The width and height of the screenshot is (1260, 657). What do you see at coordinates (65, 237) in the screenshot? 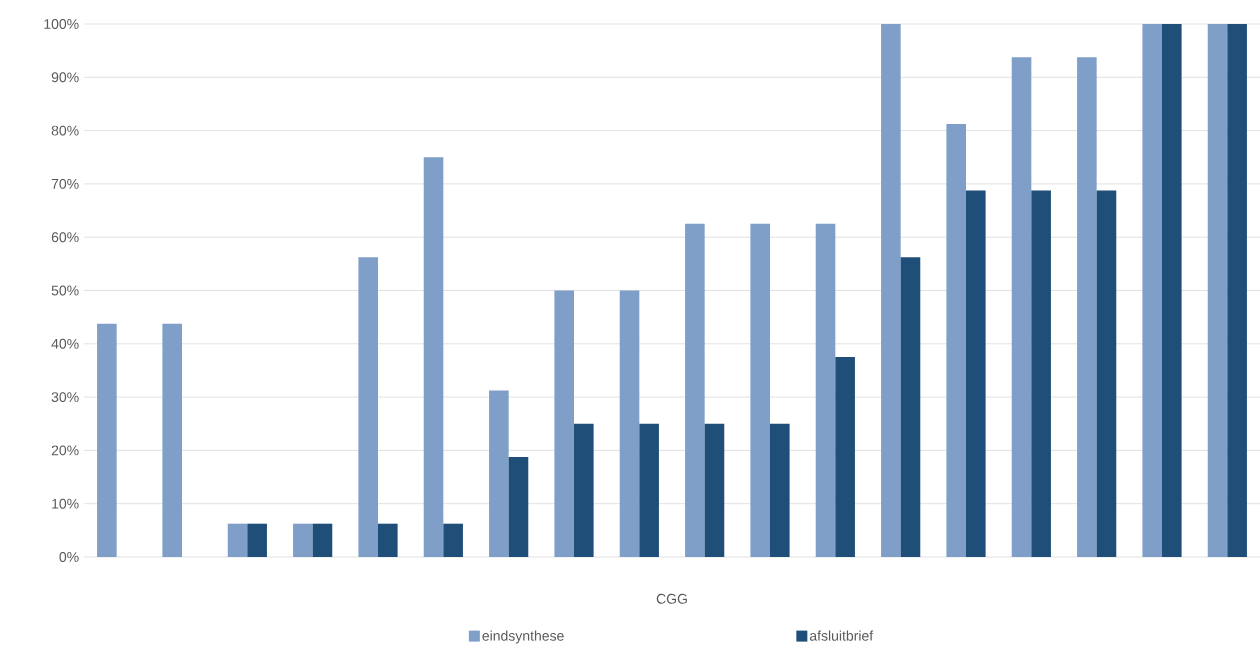
I see `y-tick-label: 60%` at bounding box center [65, 237].